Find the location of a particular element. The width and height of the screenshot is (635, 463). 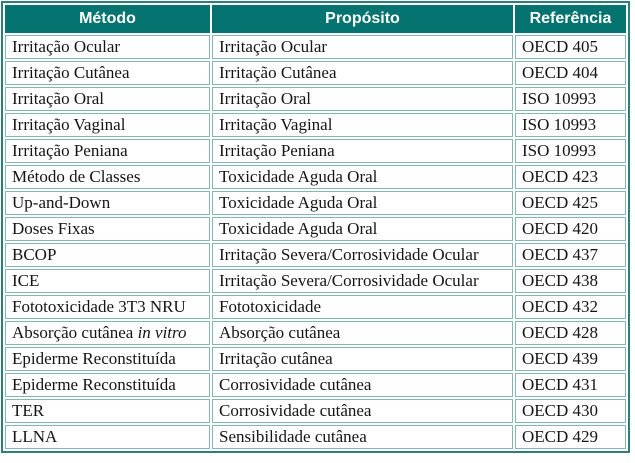

reference-cell: OECD 428 is located at coordinates (570, 333).